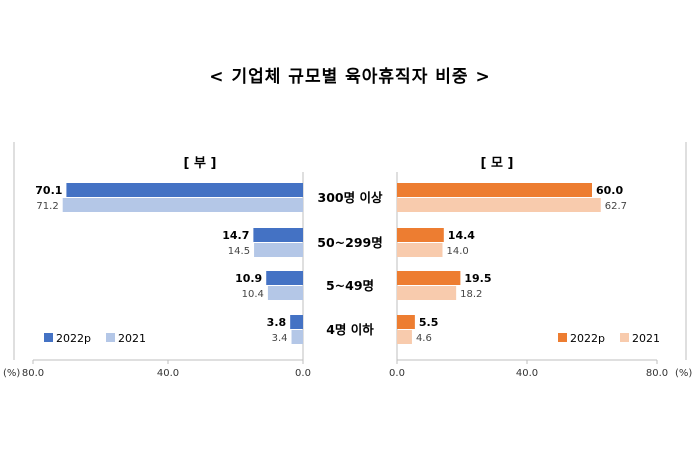  Describe the element at coordinates (683, 373) in the screenshot. I see `mother-unit-label: (%)` at that location.